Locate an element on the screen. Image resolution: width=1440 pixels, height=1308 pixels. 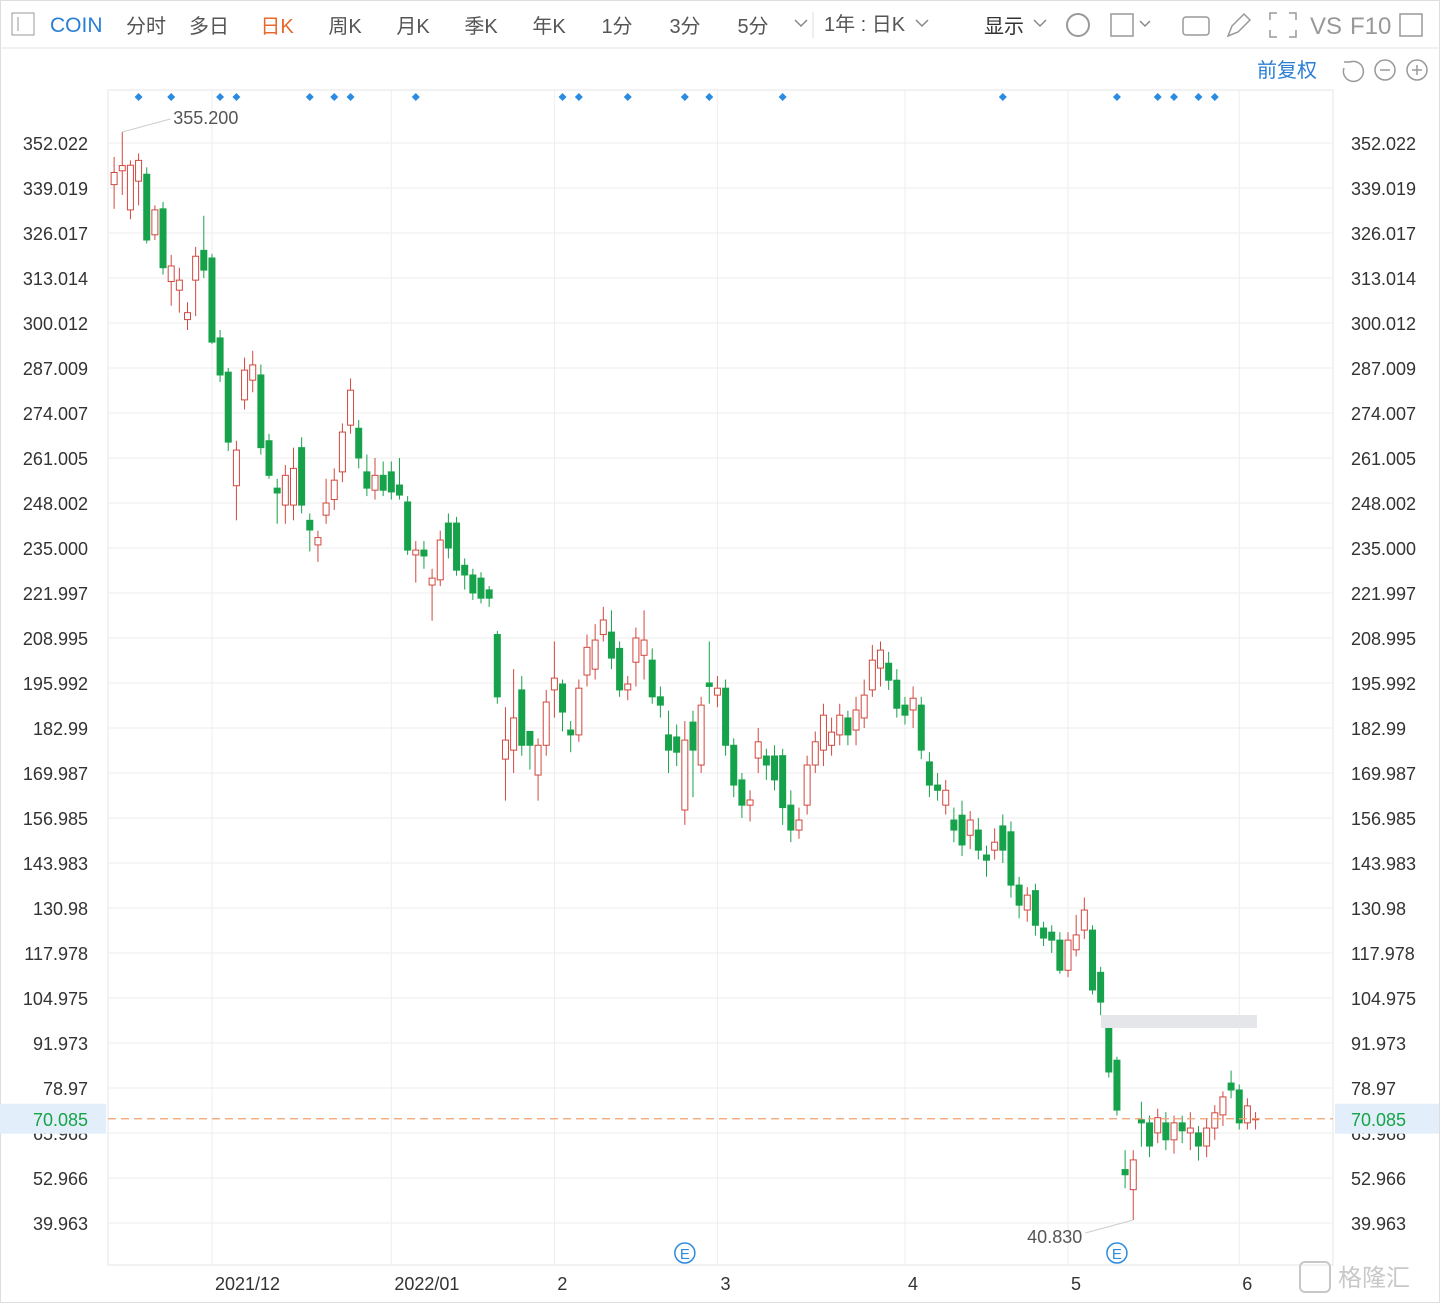
y-tick-label: 235.000 is located at coordinates (55, 549).